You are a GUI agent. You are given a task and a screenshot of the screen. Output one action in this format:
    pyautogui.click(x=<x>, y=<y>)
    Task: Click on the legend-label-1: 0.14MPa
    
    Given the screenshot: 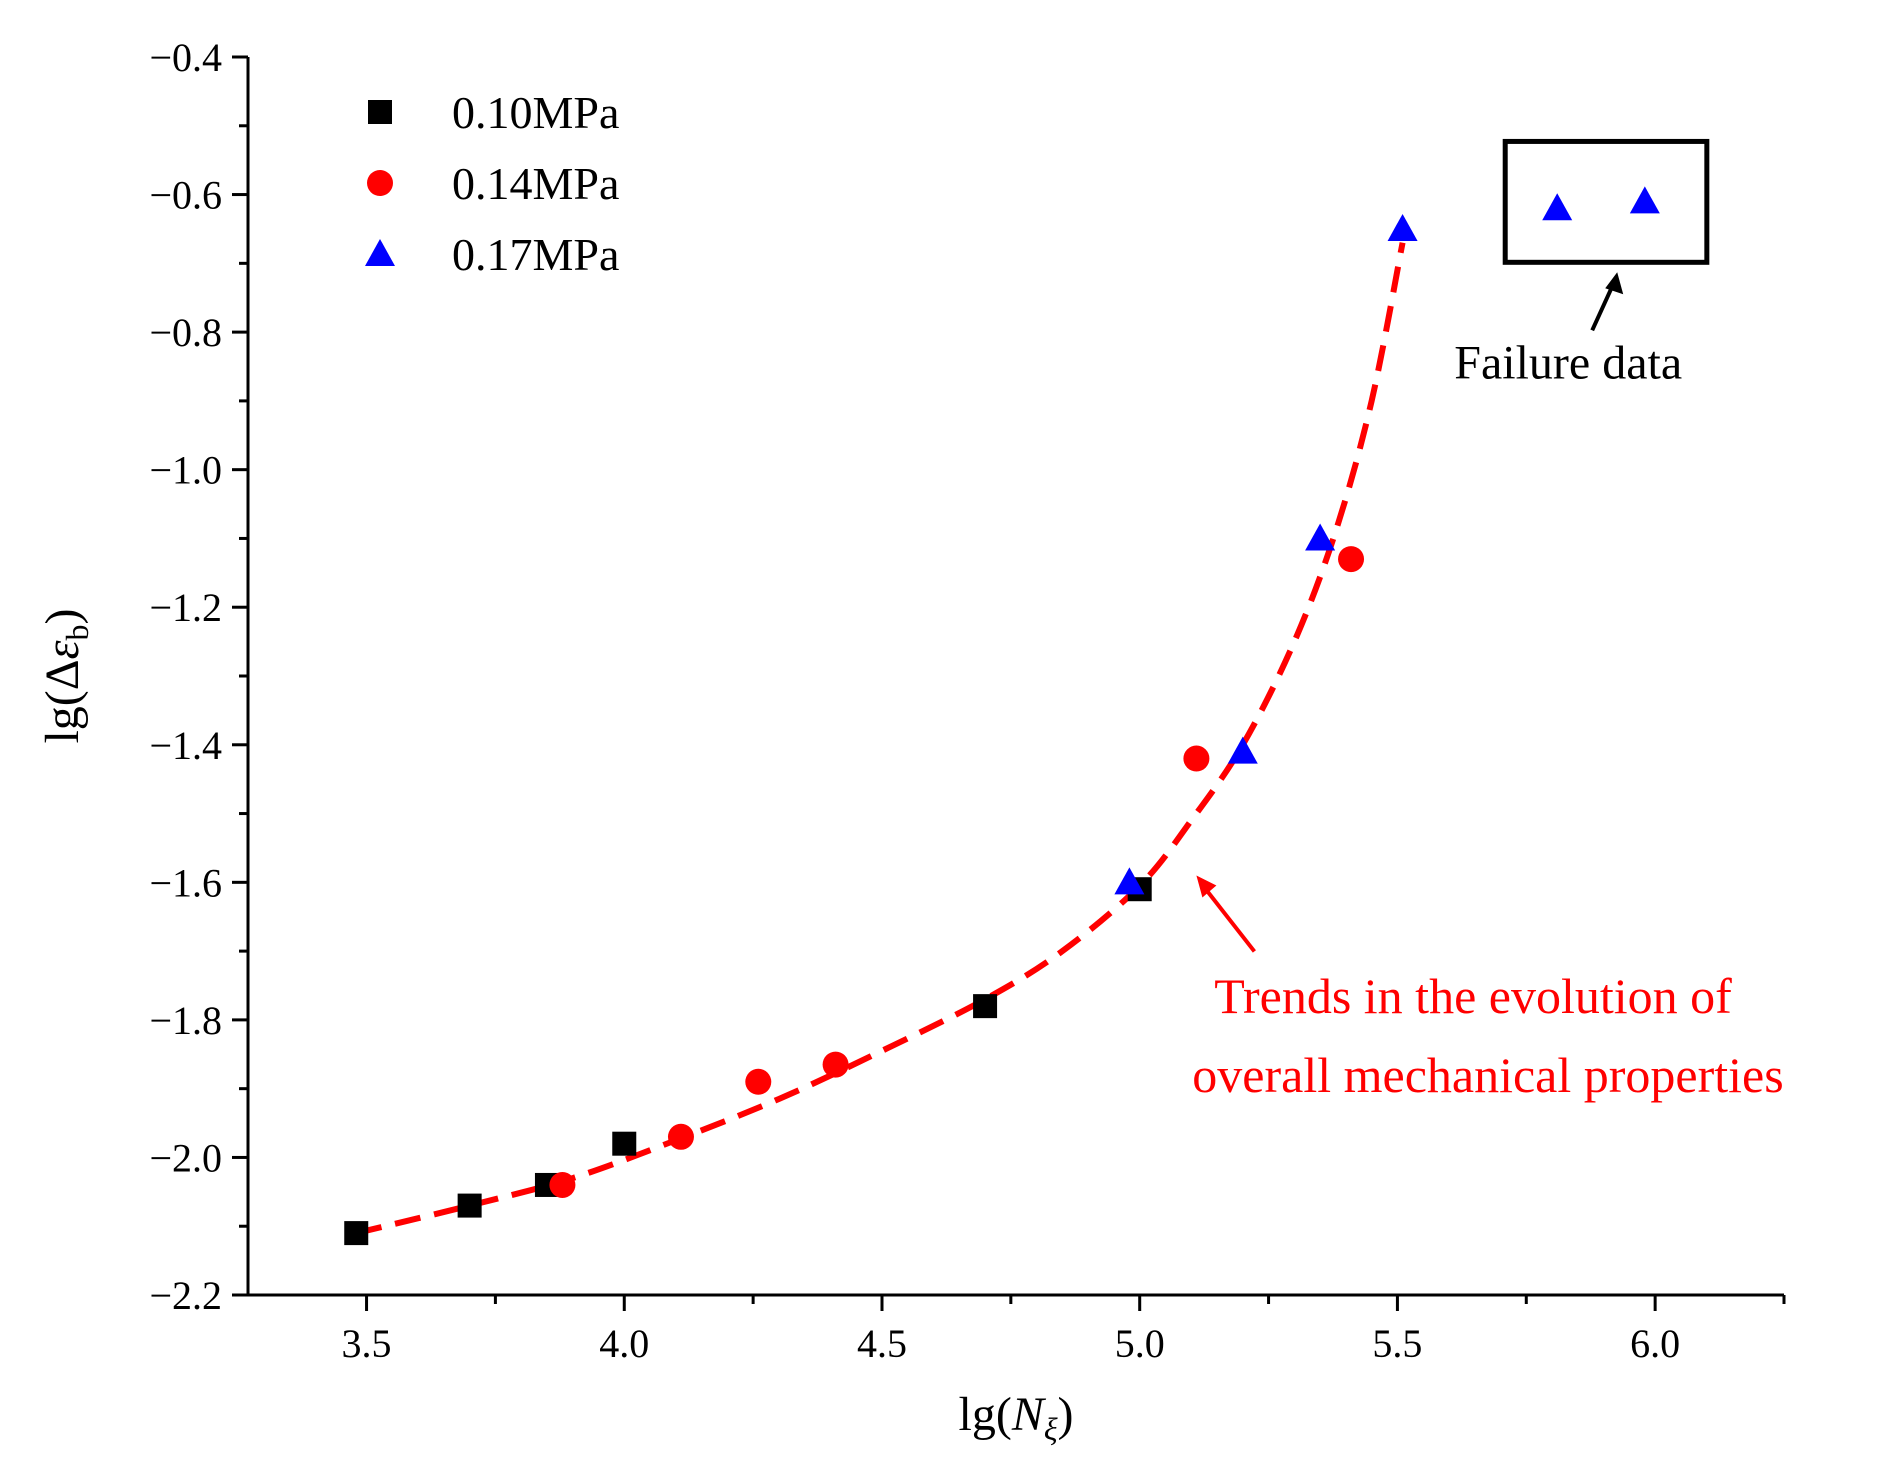 What is the action you would take?
    pyautogui.click(x=535, y=183)
    